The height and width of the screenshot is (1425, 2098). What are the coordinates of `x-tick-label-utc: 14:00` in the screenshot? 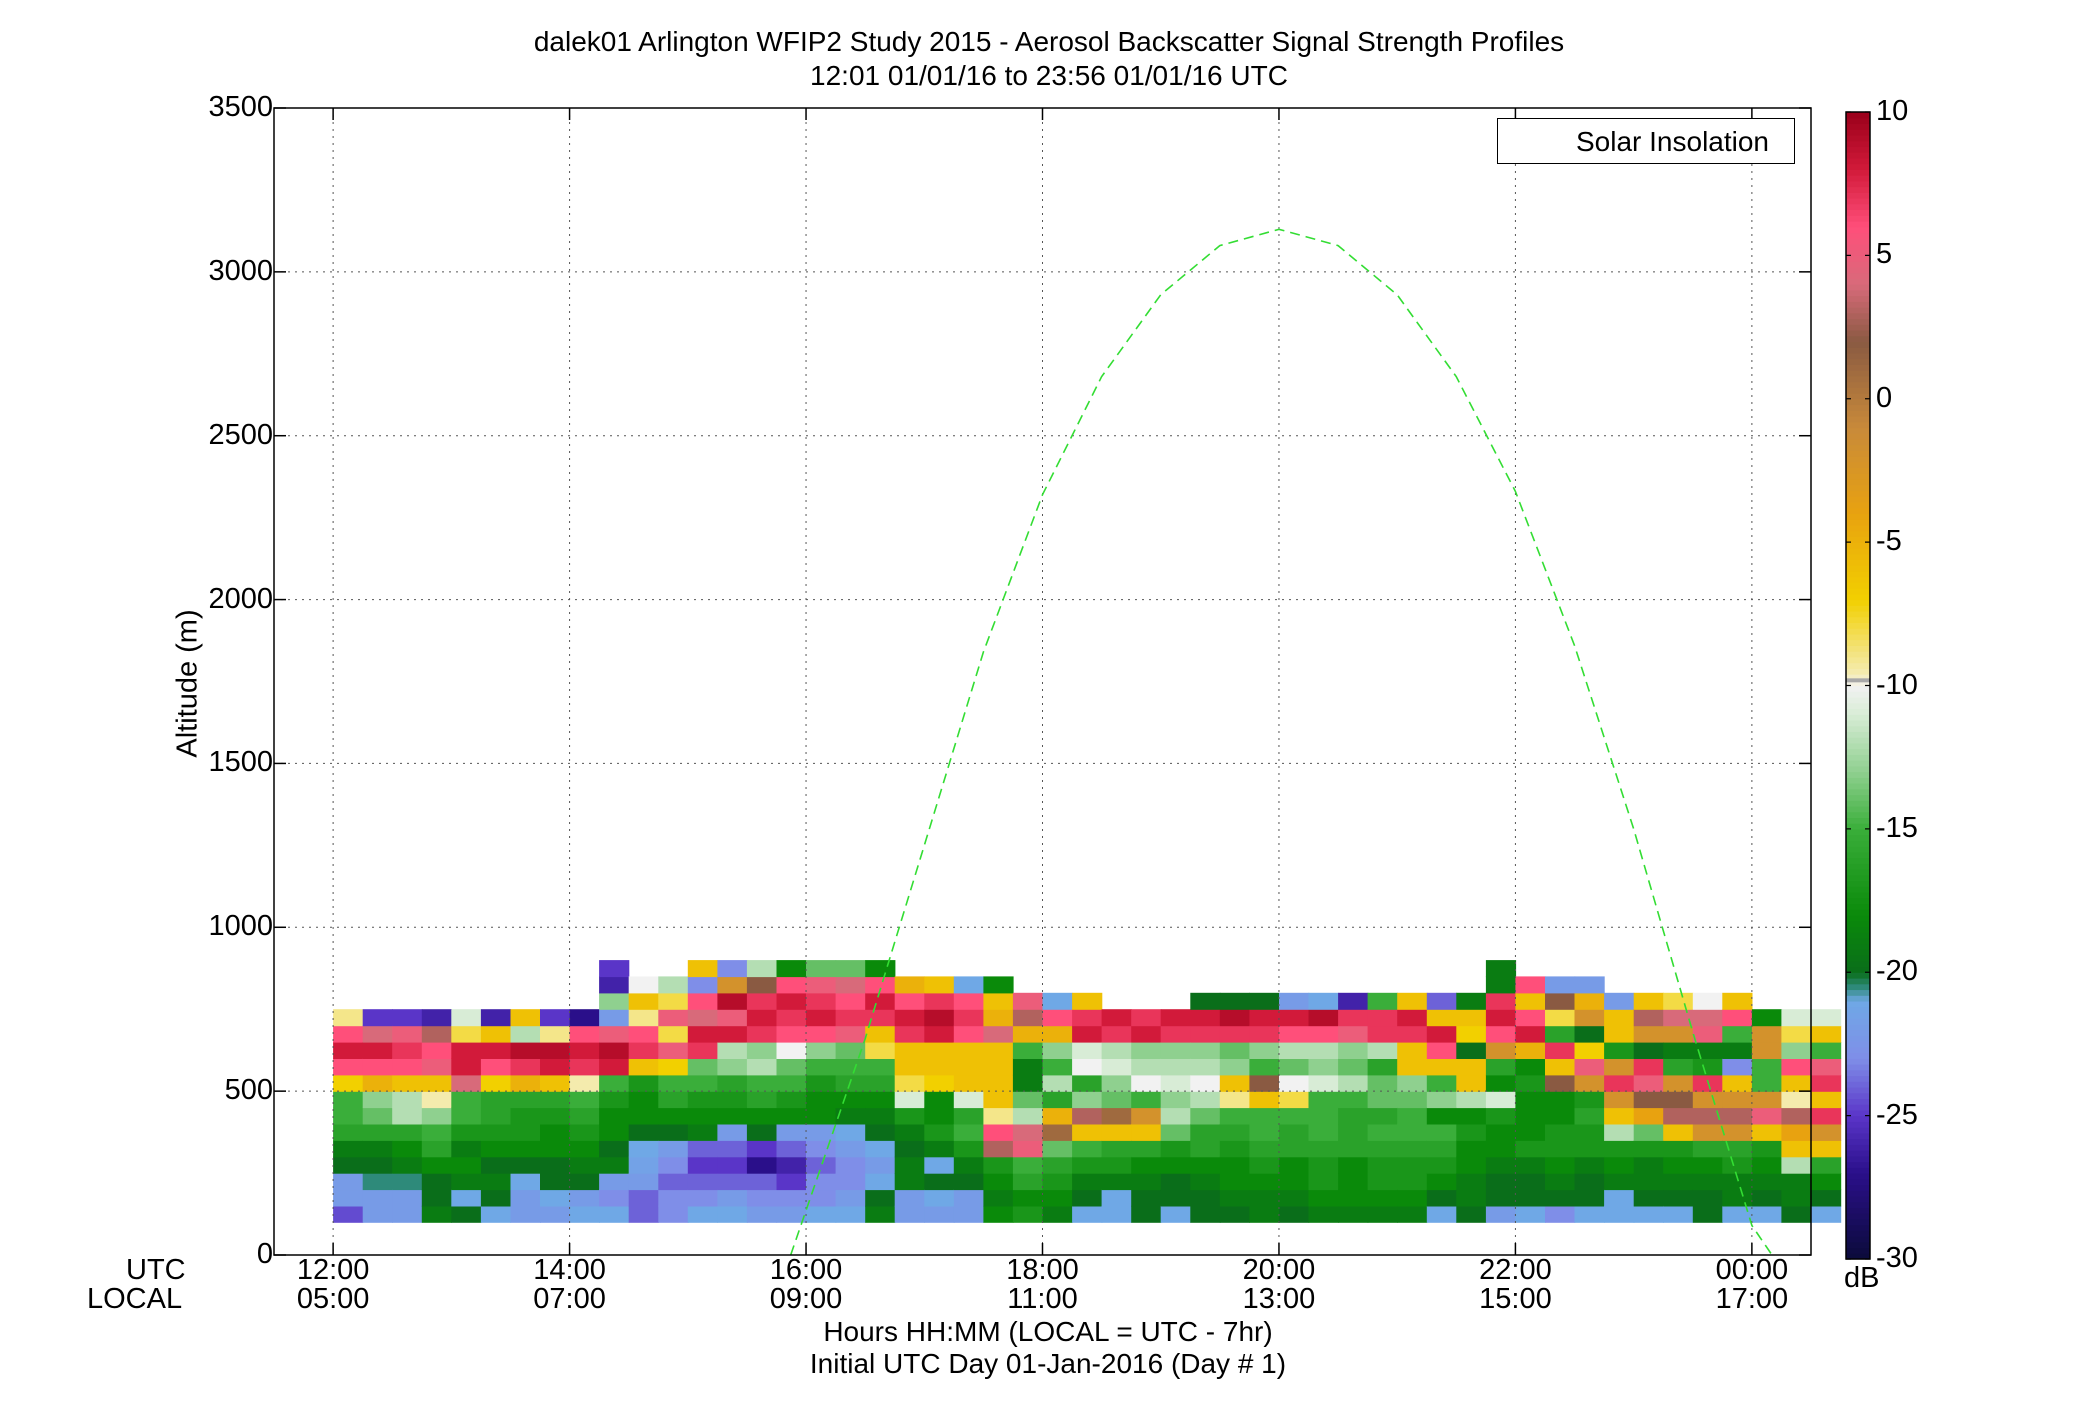 It's located at (569, 1270).